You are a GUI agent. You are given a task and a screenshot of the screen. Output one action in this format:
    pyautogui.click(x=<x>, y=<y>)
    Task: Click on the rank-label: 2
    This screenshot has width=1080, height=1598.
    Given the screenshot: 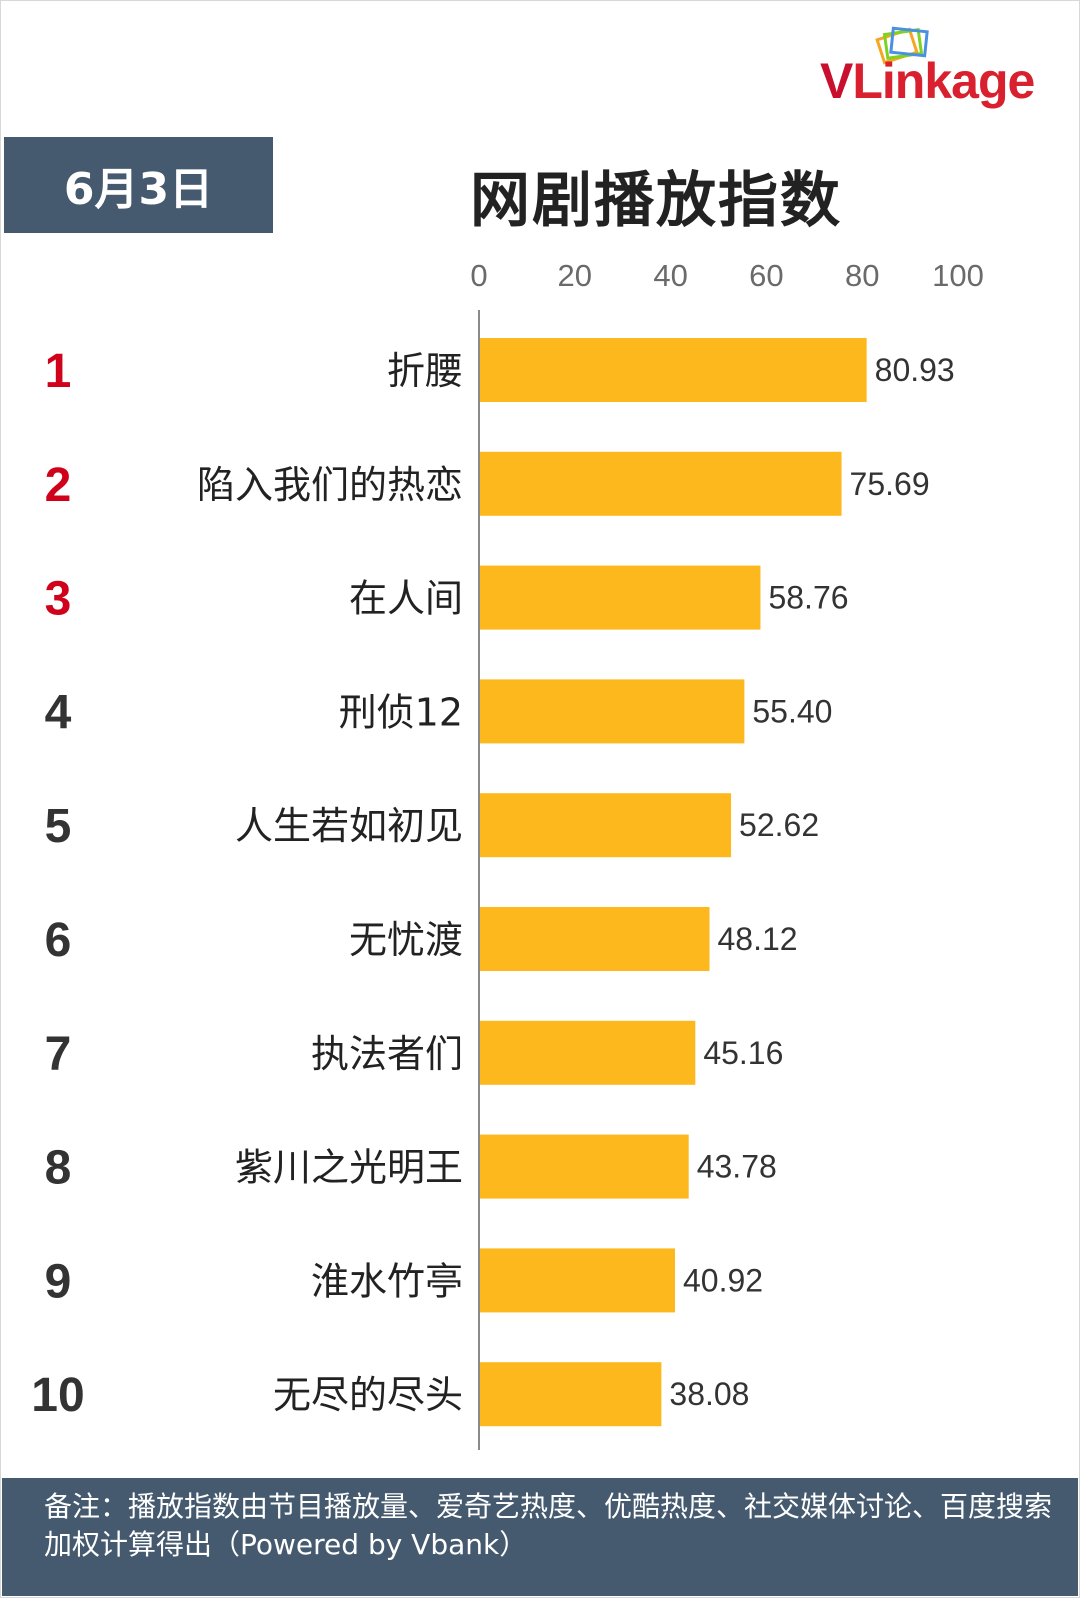 What is the action you would take?
    pyautogui.click(x=58, y=485)
    